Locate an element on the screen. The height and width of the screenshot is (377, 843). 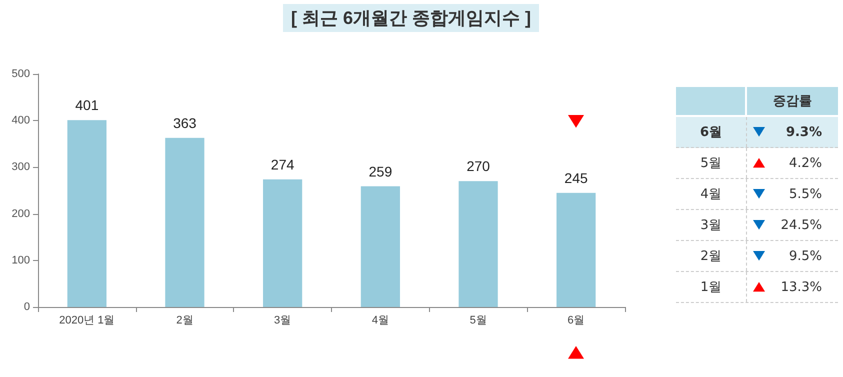
data-label: 401 is located at coordinates (87, 105).